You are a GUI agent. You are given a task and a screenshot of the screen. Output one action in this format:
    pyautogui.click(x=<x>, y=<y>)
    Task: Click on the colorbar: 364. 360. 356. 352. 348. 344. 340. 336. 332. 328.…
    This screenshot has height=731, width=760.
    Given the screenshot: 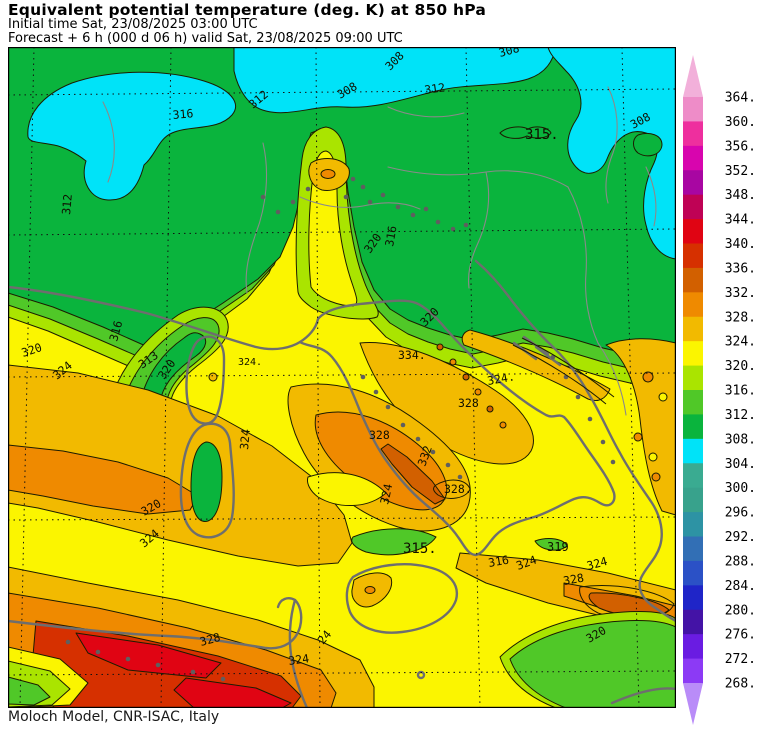 What is the action you would take?
    pyautogui.click(x=719, y=387)
    